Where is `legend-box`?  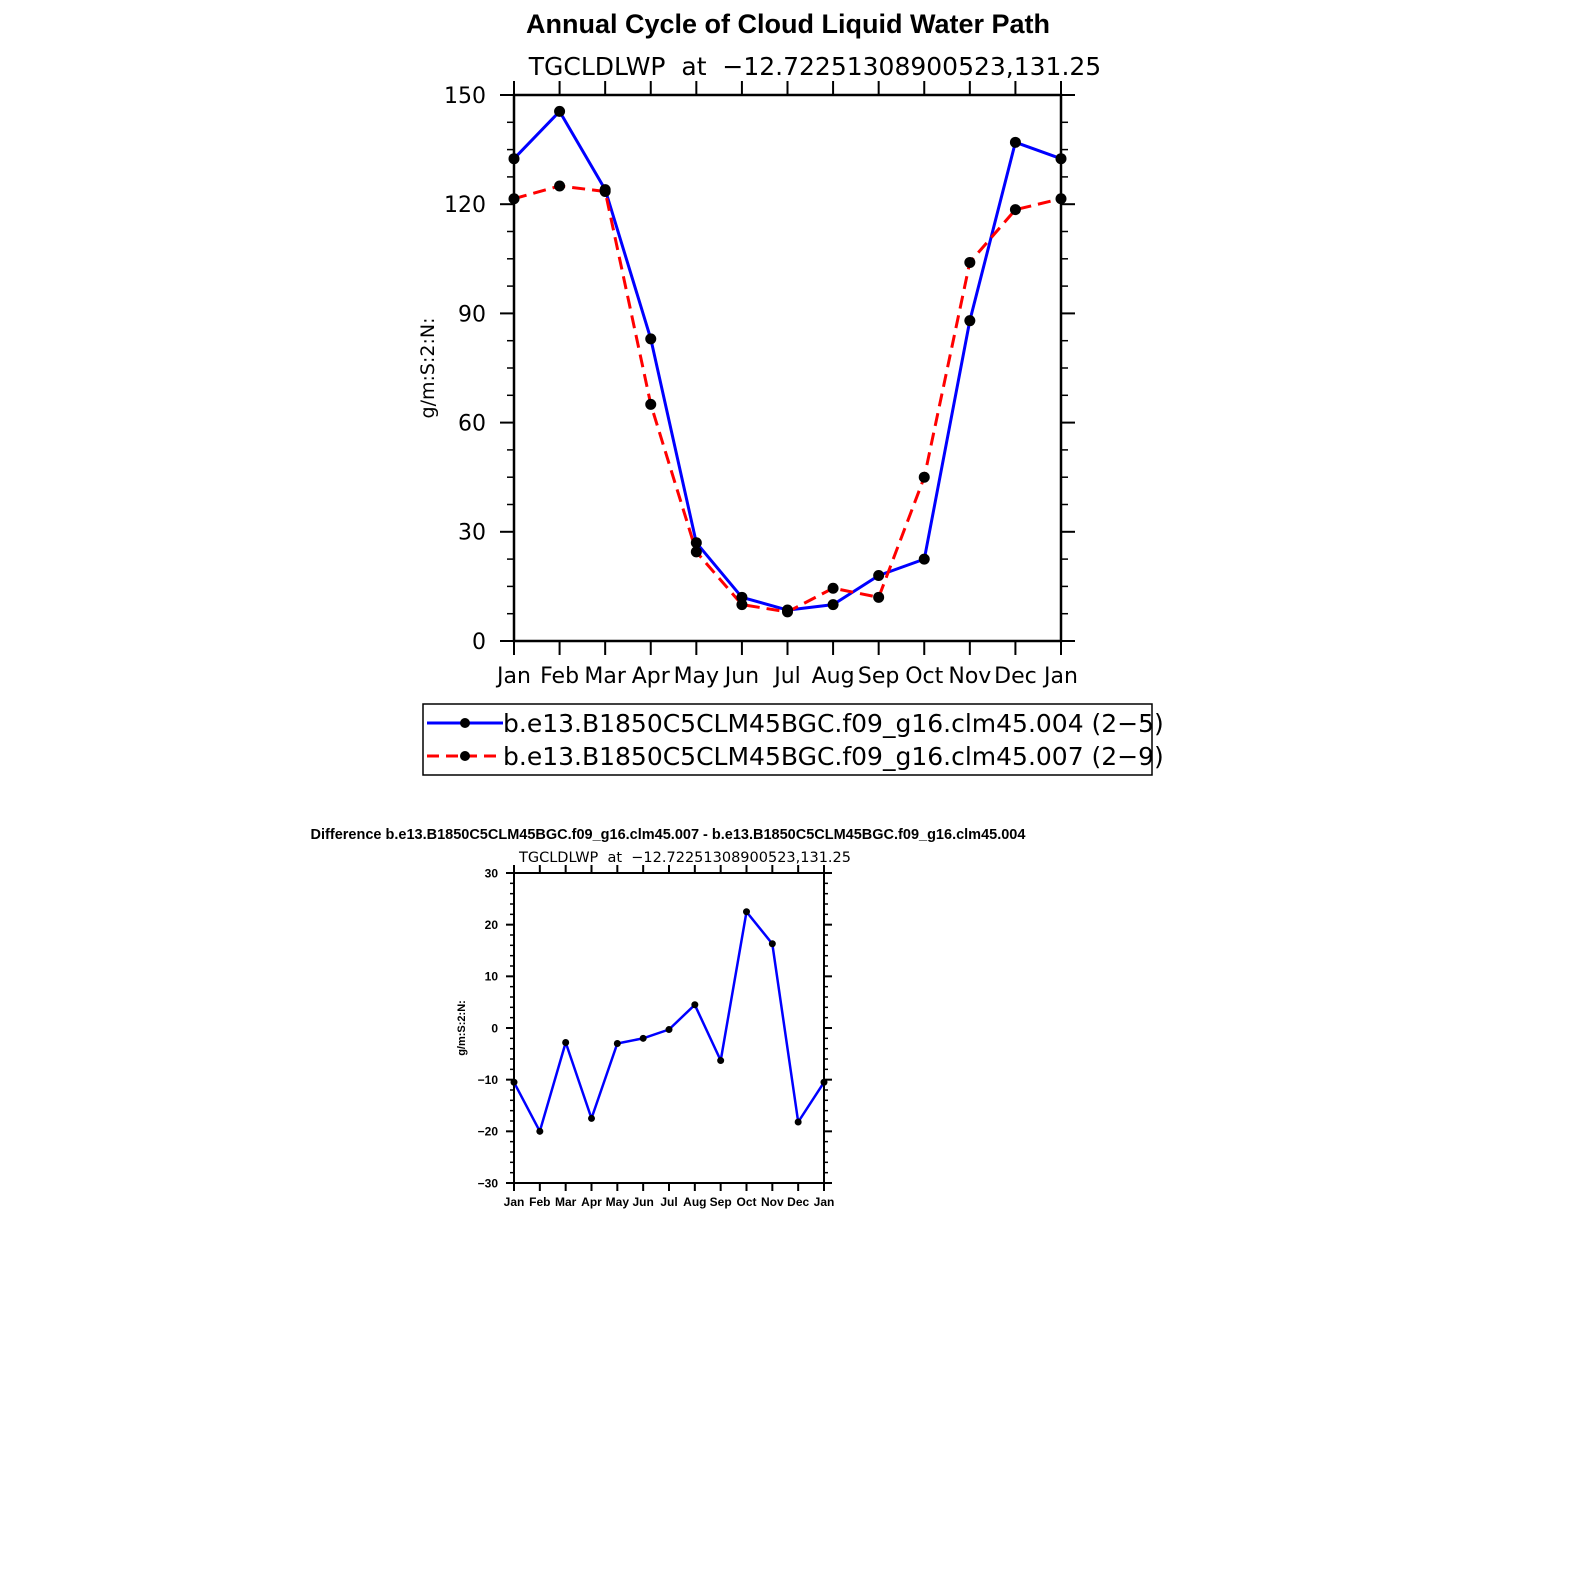 legend-box is located at coordinates (787, 739).